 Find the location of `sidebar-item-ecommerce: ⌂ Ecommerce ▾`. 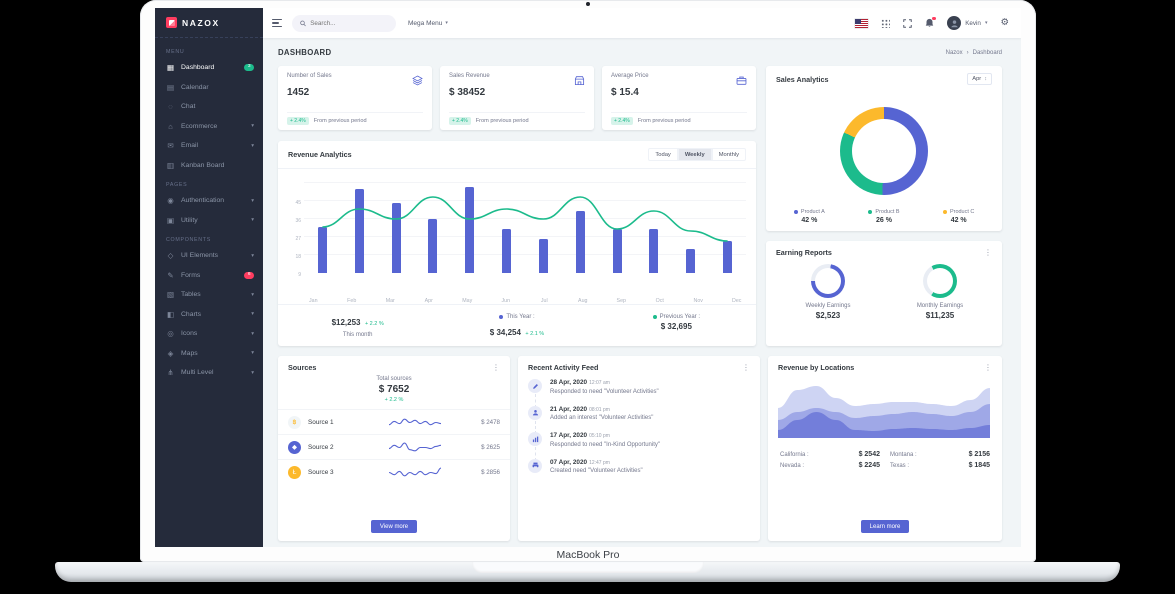

sidebar-item-ecommerce: ⌂ Ecommerce ▾ is located at coordinates (209, 127).